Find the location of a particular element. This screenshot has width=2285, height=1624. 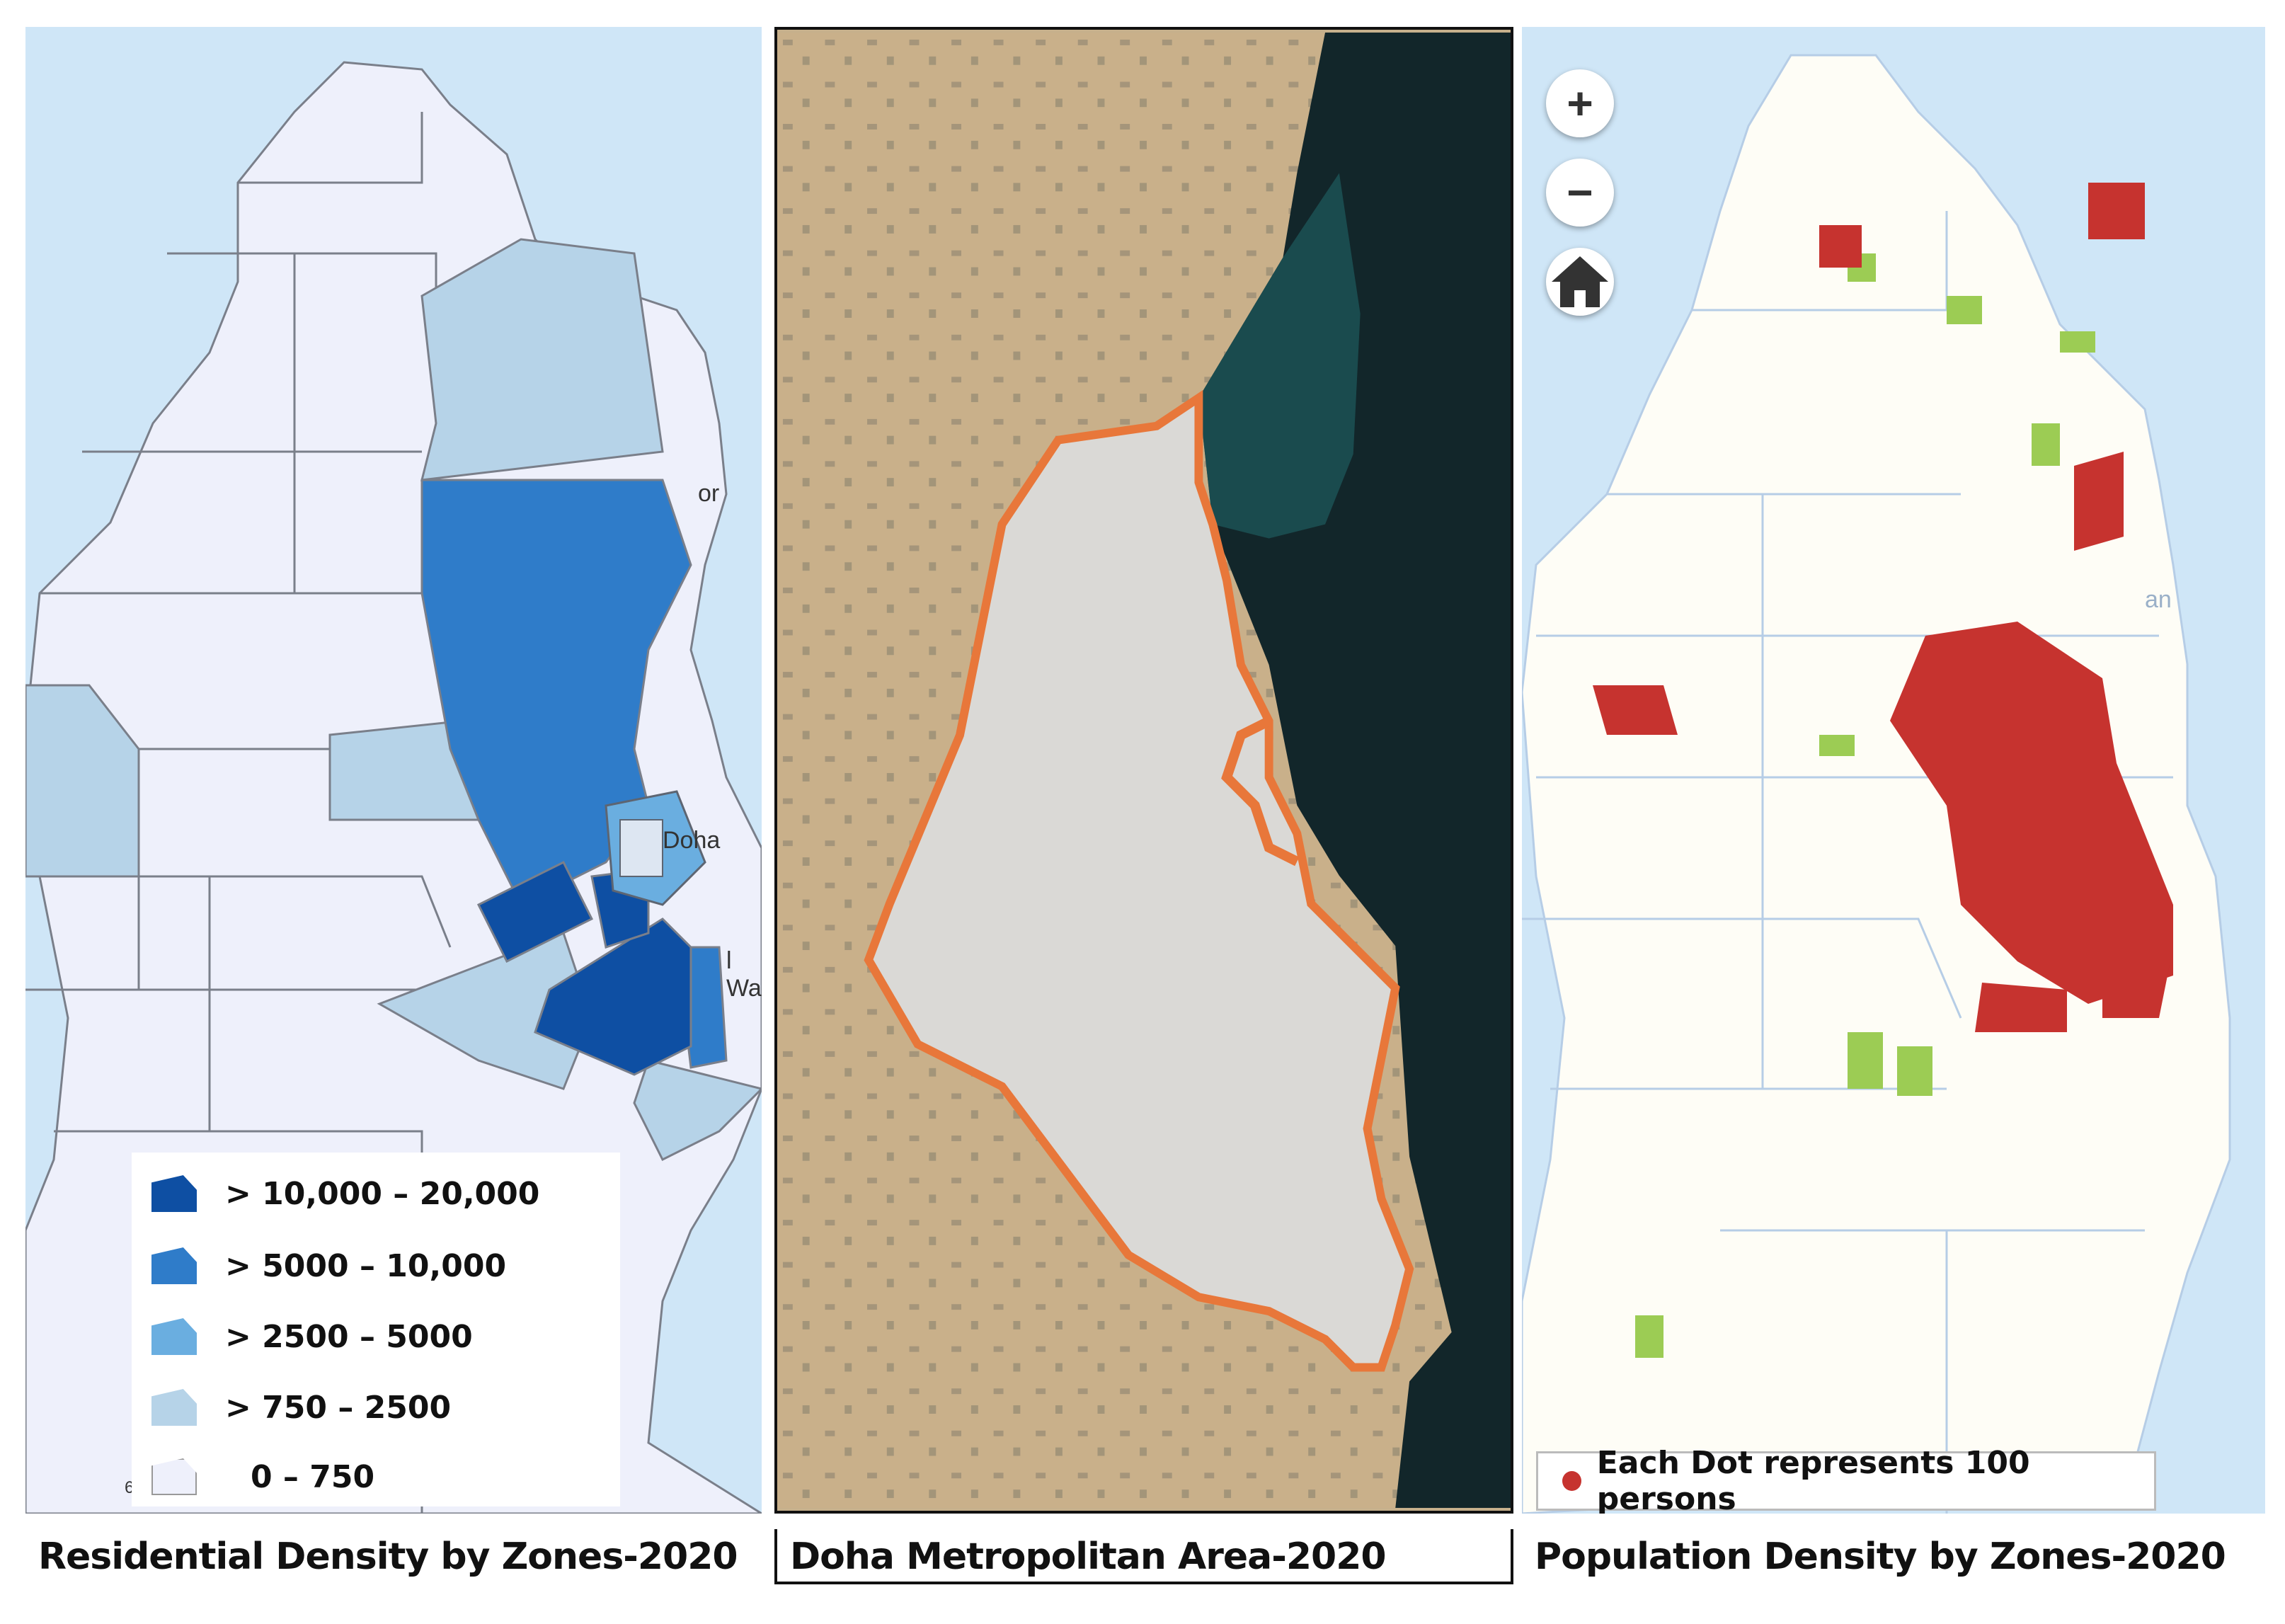

home-icon is located at coordinates (1580, 281).